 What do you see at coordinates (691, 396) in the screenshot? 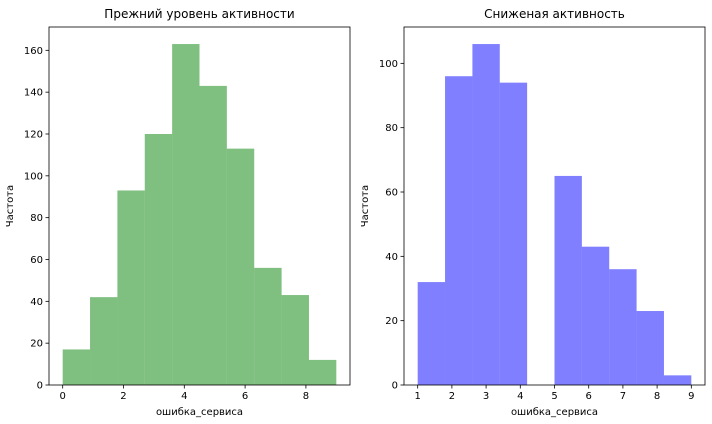
I see `x-tick-label: 9` at bounding box center [691, 396].